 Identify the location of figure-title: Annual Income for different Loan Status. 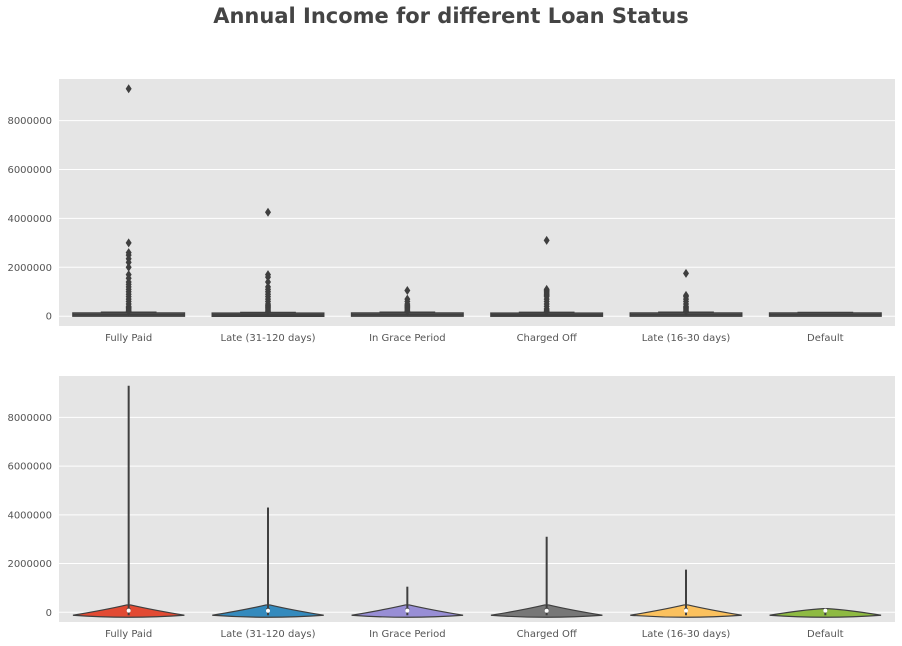
(451, 16).